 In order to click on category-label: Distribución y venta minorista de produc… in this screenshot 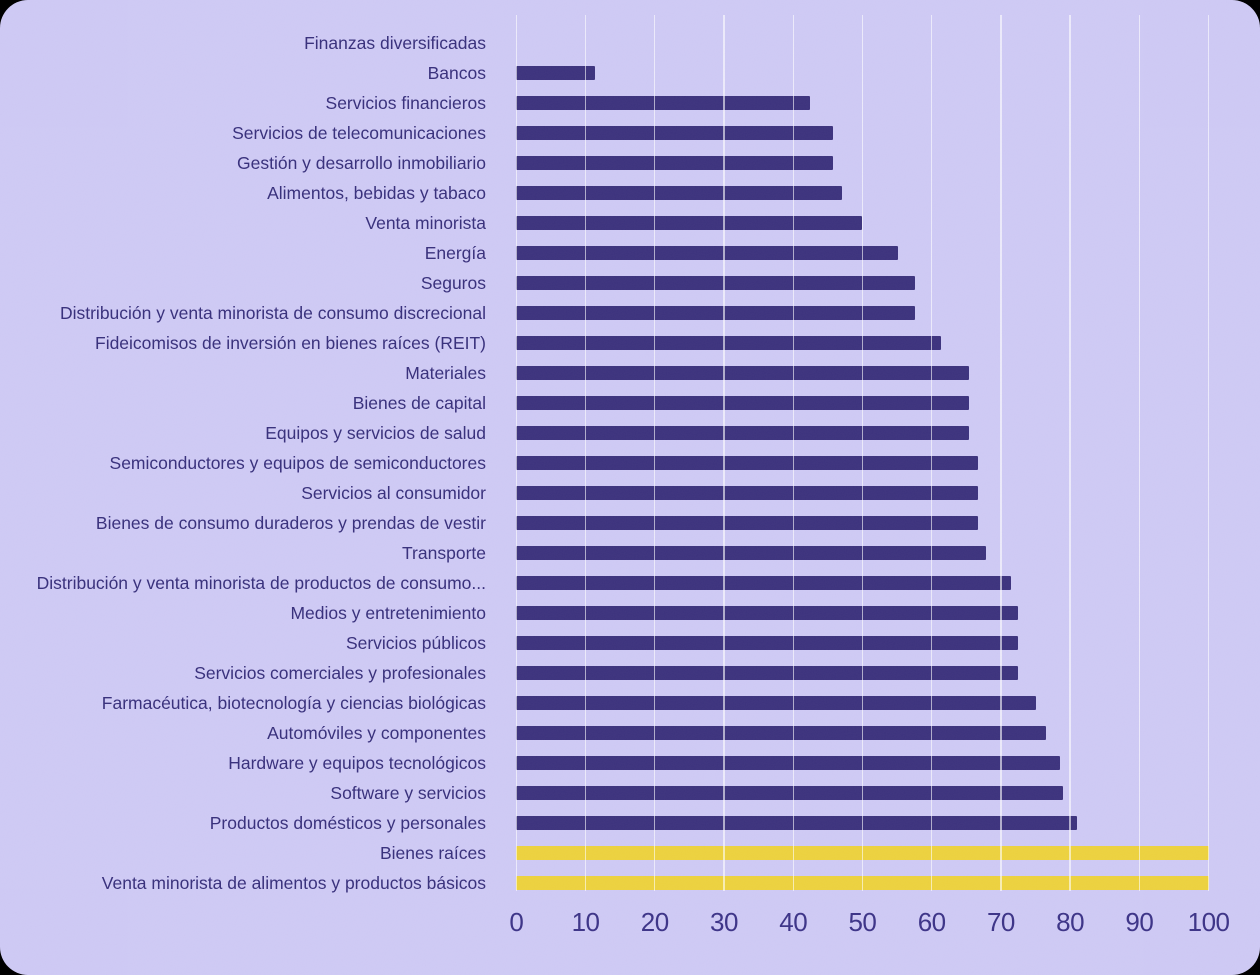, I will do `click(261, 582)`.